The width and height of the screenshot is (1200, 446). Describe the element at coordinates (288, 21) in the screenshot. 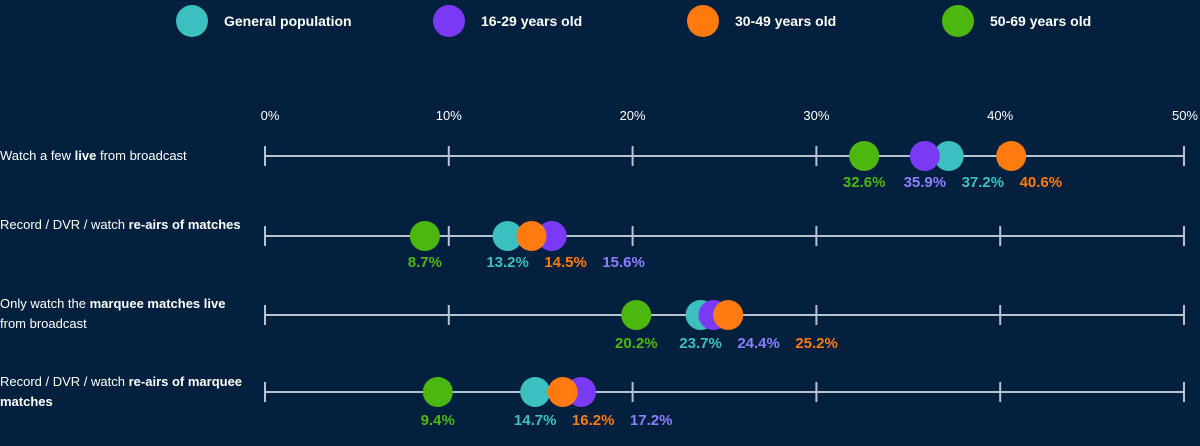

I see `legend-label: General population` at that location.